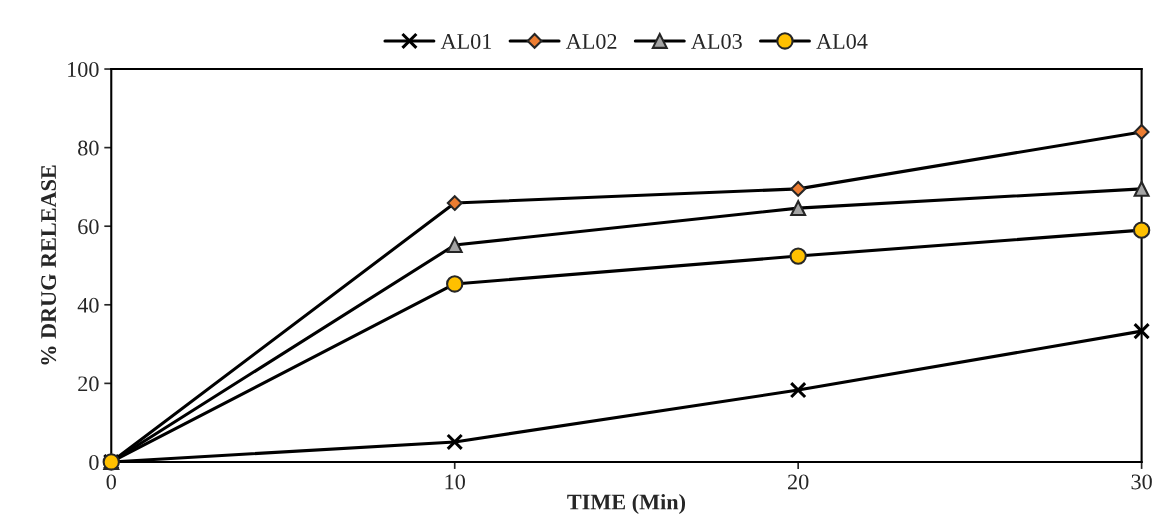  I want to click on y-tick-label: 60, so click(88, 227).